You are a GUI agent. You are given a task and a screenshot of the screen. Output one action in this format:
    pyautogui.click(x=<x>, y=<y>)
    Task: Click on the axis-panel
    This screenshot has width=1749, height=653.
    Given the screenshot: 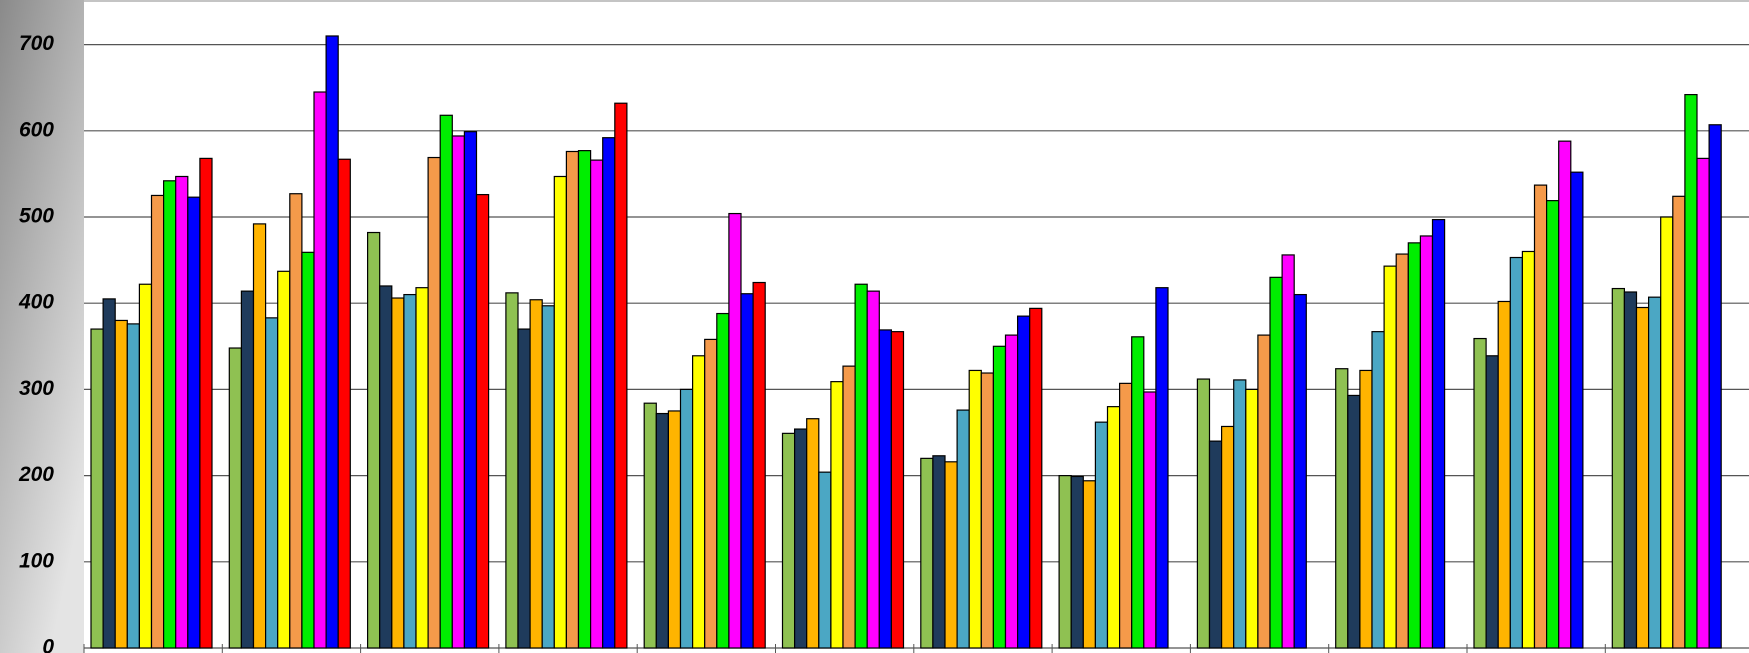 What is the action you would take?
    pyautogui.click(x=42, y=326)
    